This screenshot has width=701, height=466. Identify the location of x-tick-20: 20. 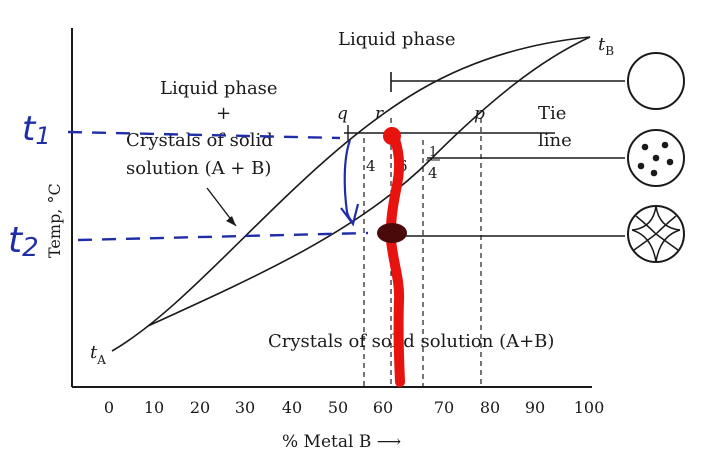
(200, 407).